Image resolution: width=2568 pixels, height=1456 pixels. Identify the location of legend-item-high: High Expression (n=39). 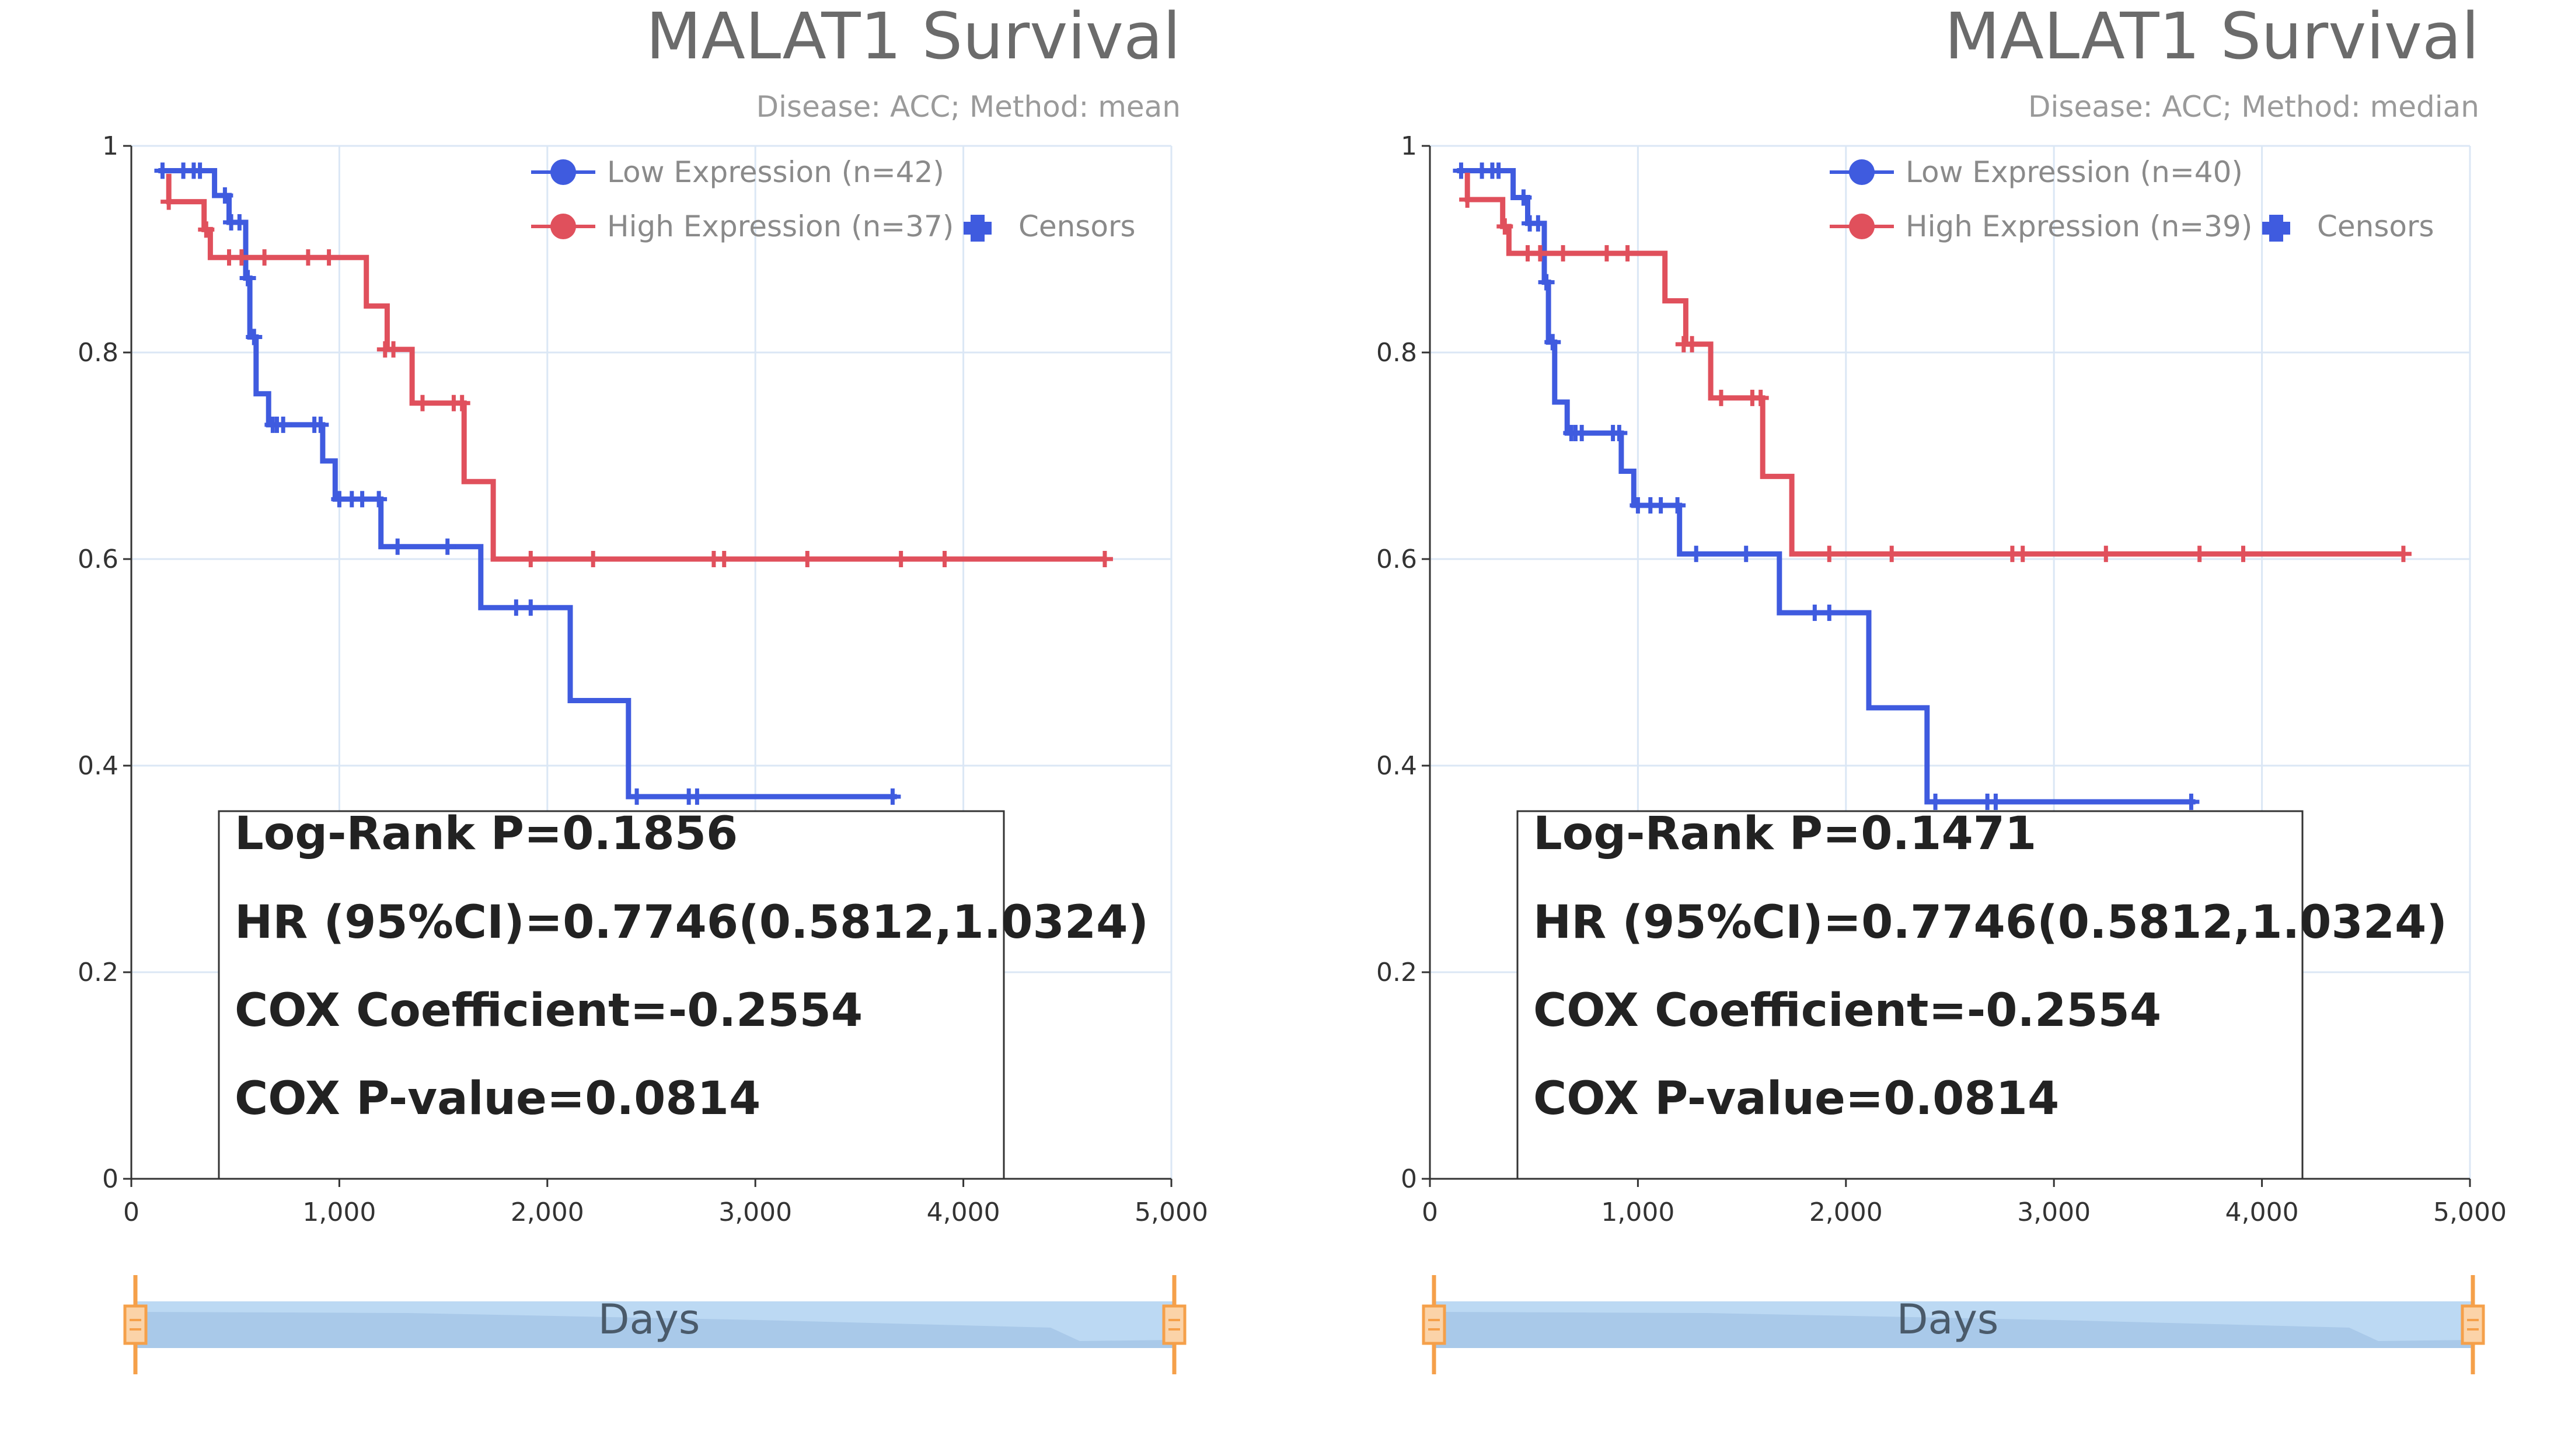
(2041, 226).